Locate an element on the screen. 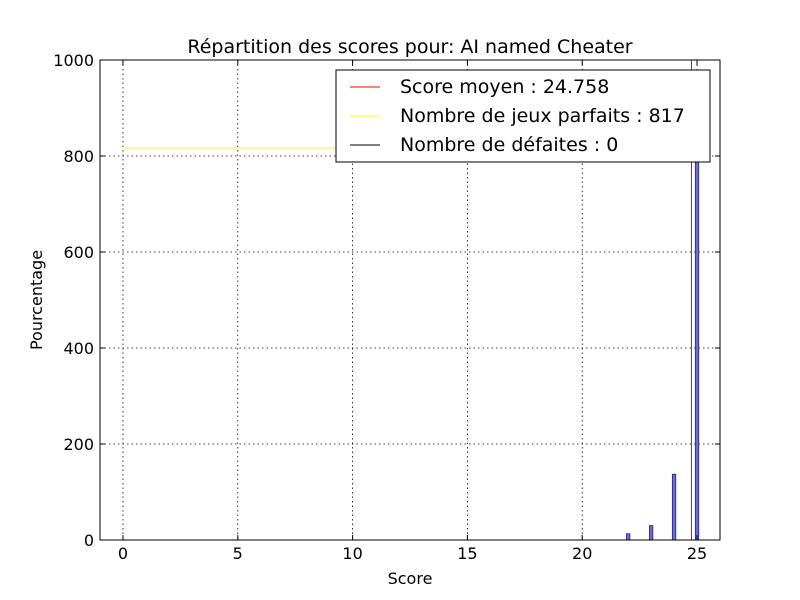 This screenshot has height=600, width=800. x-tick-label: 10 is located at coordinates (352, 553).